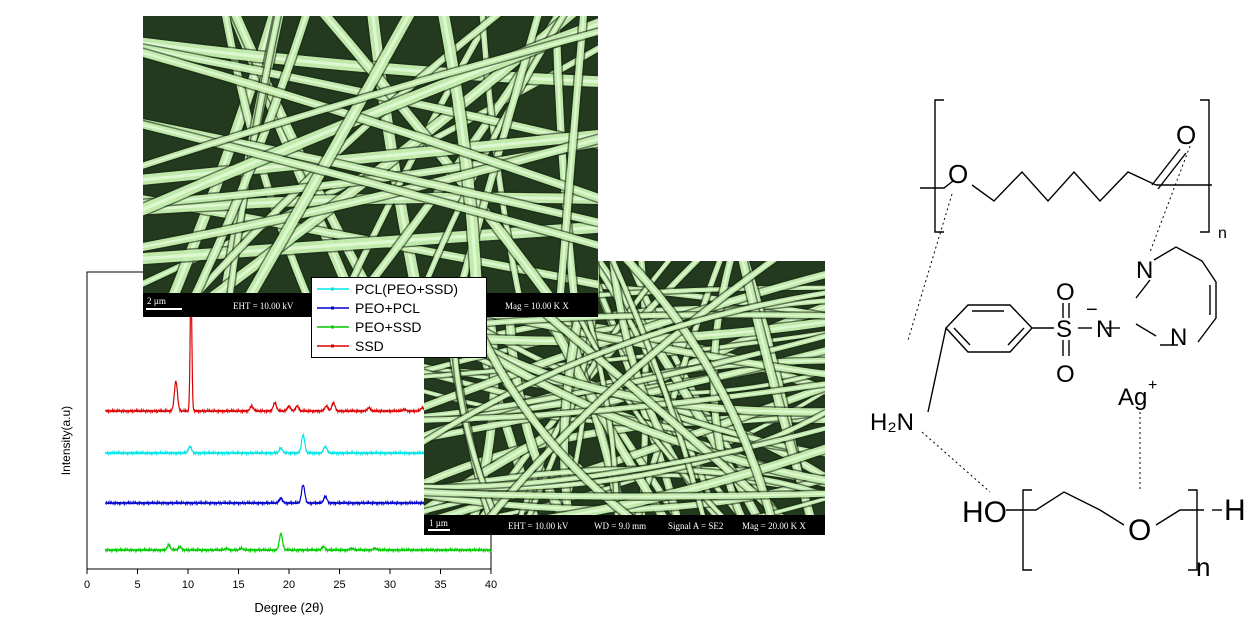  I want to click on legend-label-0: PCL(PEO+SSD), so click(406, 289).